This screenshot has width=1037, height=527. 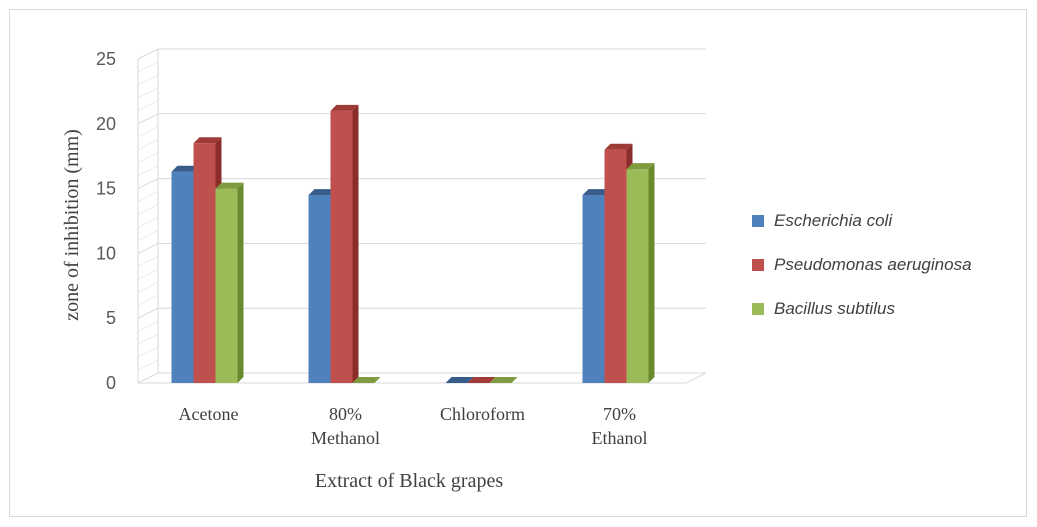 I want to click on legend-label: Bacillus subtilus, so click(x=834, y=308).